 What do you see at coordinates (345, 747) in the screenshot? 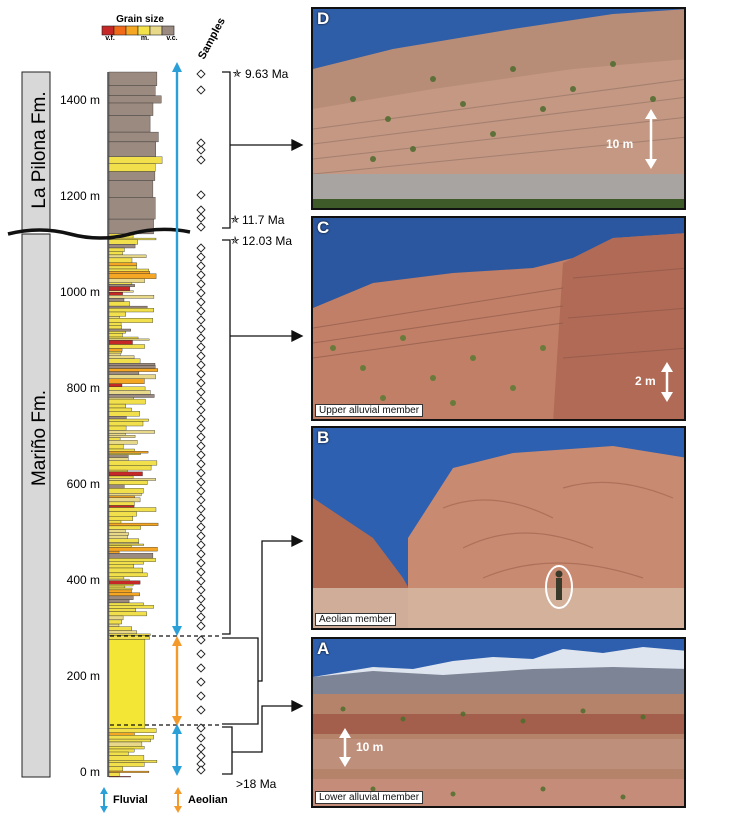
I see `scale-arrow-icon` at bounding box center [345, 747].